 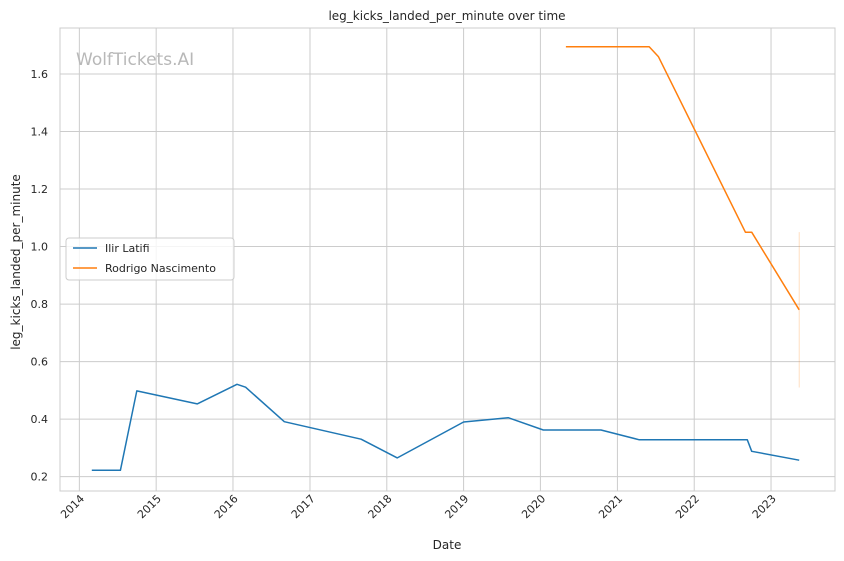 What do you see at coordinates (40, 362) in the screenshot?
I see `y-tick-label: 0.6` at bounding box center [40, 362].